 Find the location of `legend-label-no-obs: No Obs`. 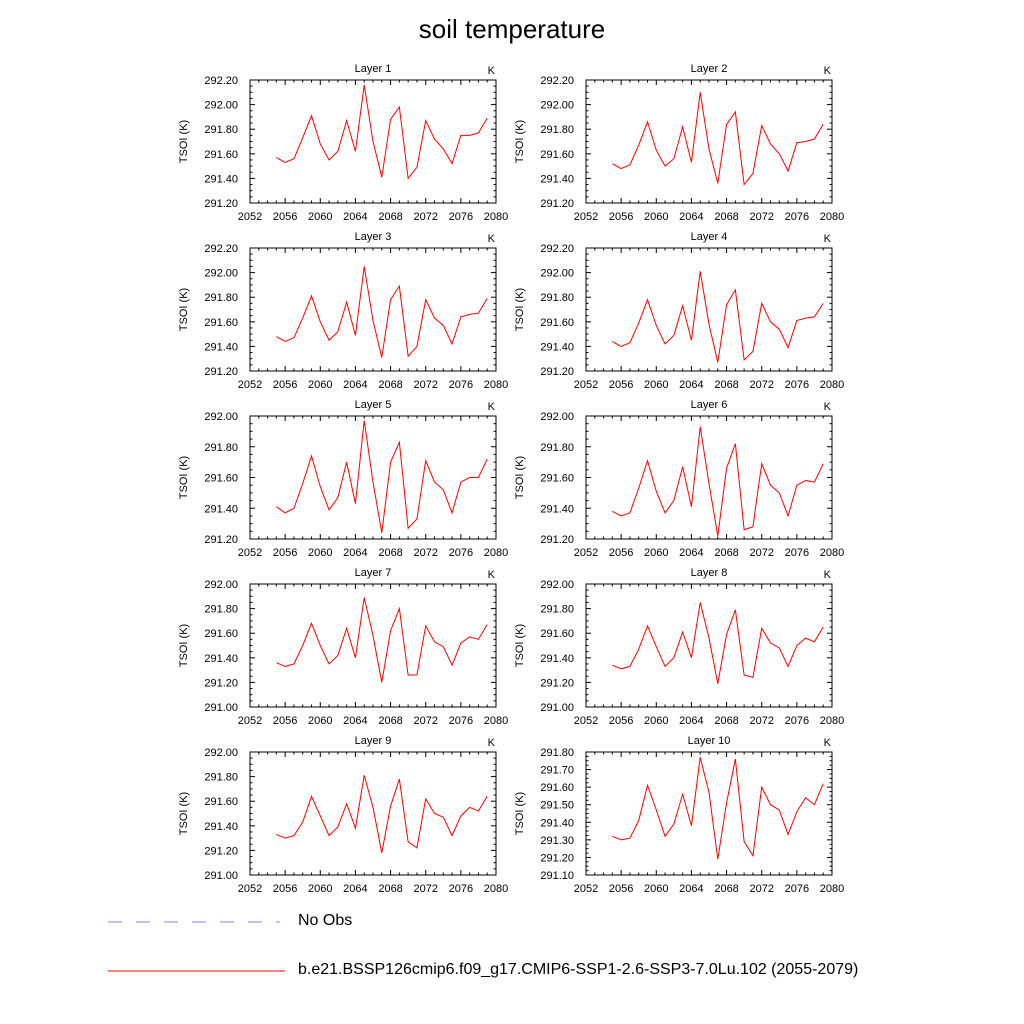

legend-label-no-obs: No Obs is located at coordinates (325, 920).